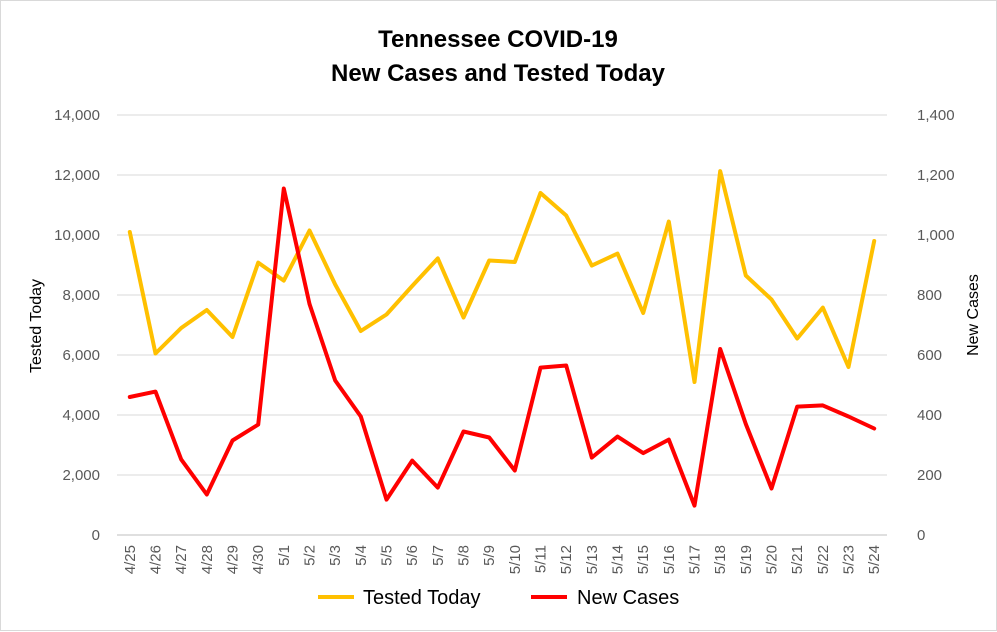  Describe the element at coordinates (515, 559) in the screenshot. I see `x-tick-label: 5/10` at that location.